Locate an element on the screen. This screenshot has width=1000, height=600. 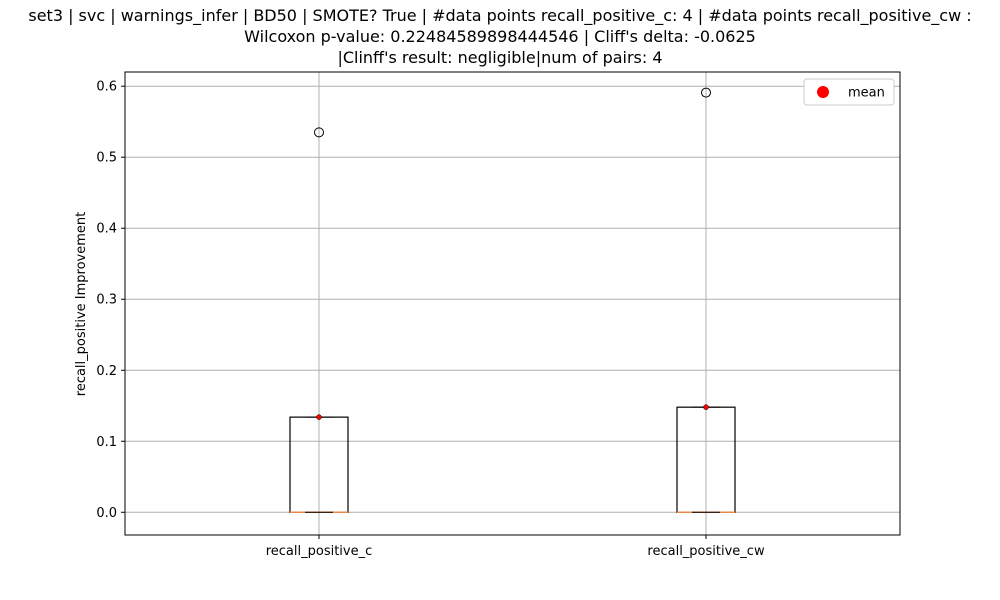
y-tick-label: 0.0 is located at coordinates (106, 513).